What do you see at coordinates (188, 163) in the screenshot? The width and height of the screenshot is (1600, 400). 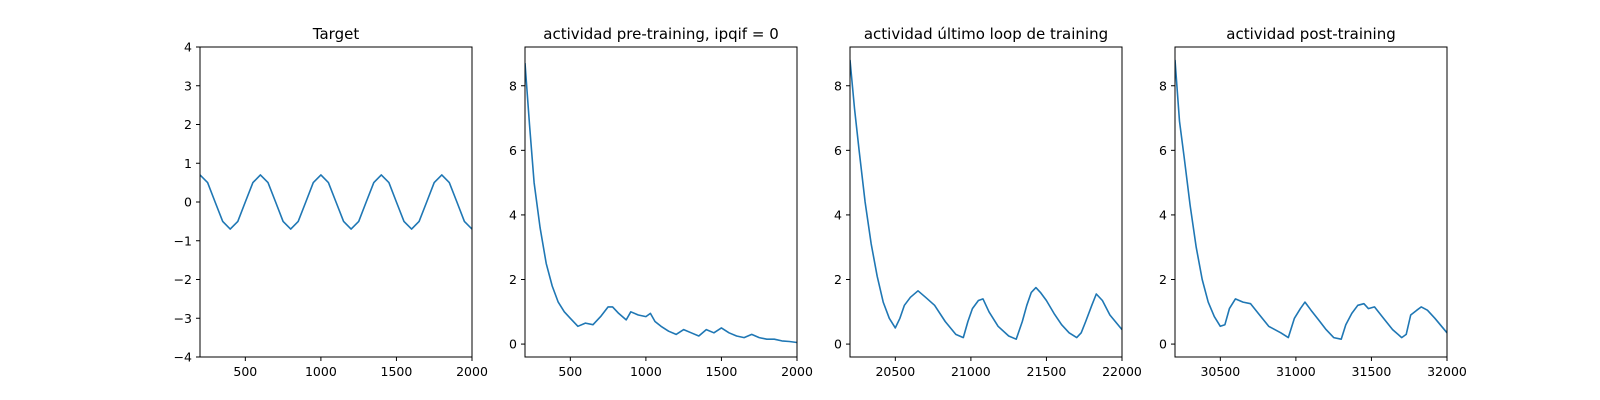 I see `y-tick-label: 1` at bounding box center [188, 163].